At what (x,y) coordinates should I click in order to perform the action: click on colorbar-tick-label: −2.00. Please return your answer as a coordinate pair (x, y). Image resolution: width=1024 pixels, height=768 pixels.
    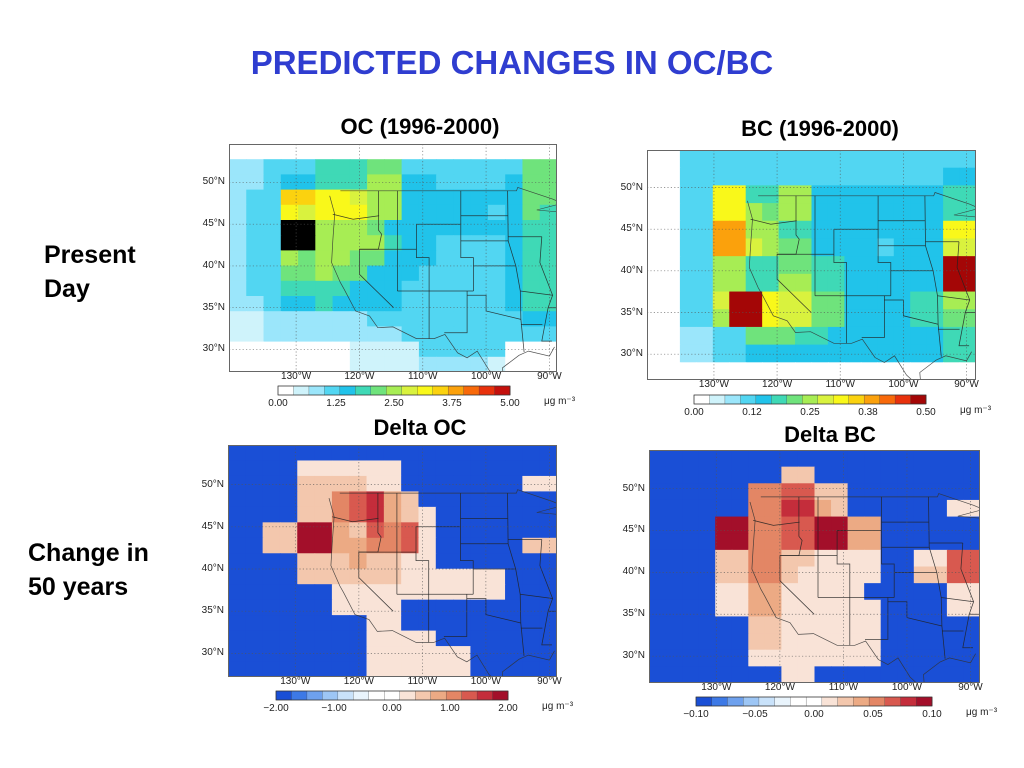
    Looking at the image, I should click on (276, 708).